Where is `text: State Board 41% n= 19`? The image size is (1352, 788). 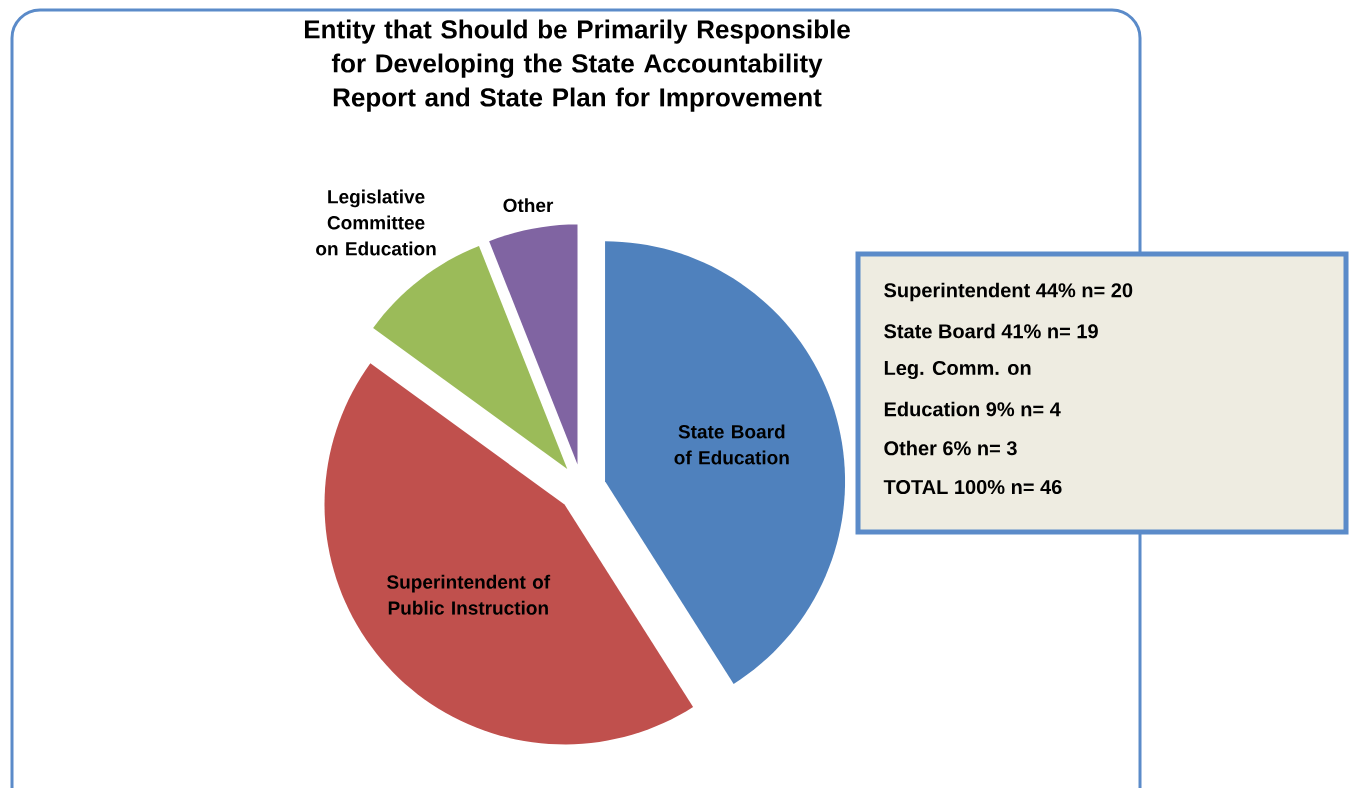 text: State Board 41% n= 19 is located at coordinates (991, 331).